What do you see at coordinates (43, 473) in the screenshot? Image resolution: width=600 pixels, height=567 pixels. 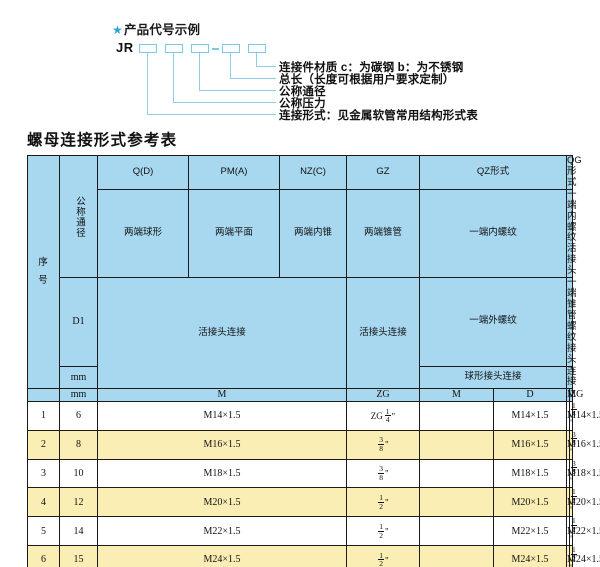 I see `cell-index: 3` at bounding box center [43, 473].